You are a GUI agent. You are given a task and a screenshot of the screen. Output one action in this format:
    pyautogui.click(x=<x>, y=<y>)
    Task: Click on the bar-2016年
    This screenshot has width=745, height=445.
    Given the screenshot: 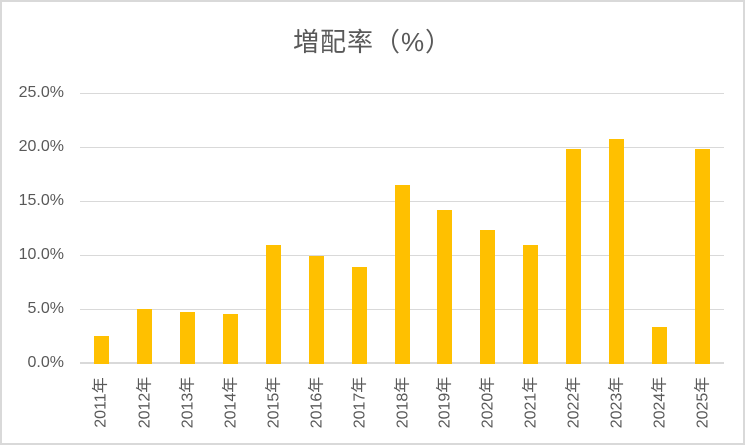 What is the action you would take?
    pyautogui.click(x=316, y=310)
    